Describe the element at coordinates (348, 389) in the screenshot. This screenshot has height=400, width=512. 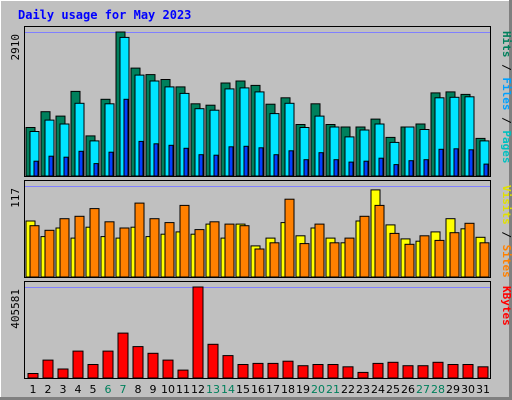
I see `day-label-22: 22` at that location.